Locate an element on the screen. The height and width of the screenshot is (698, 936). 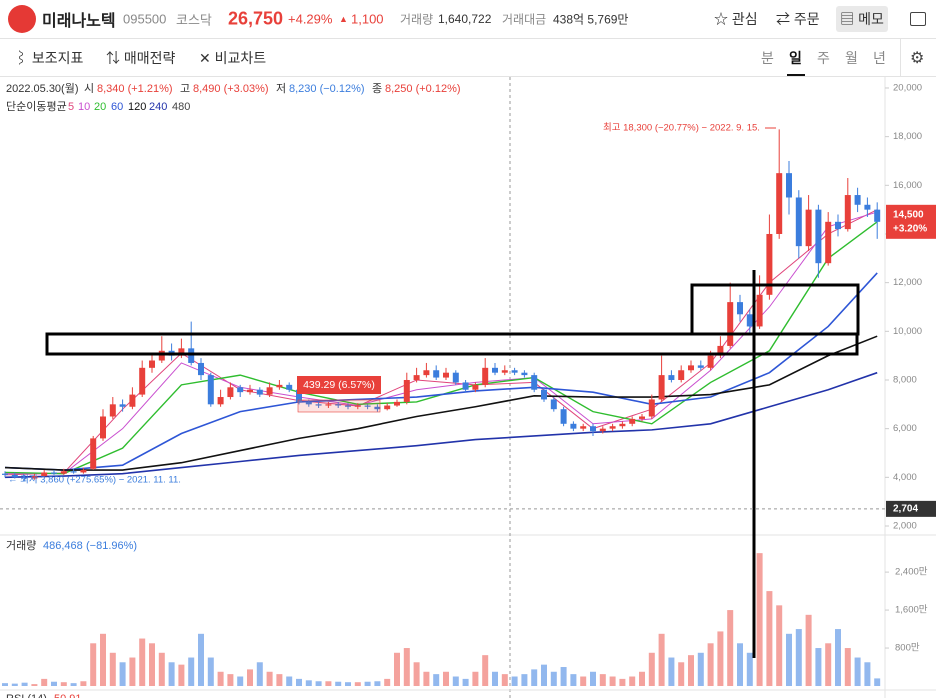
measure-label: 439.29 (6.57%) is located at coordinates (339, 385).